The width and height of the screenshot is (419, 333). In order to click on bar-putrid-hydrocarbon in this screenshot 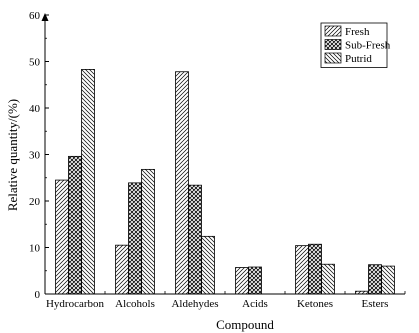, I will do `click(88, 182)`.